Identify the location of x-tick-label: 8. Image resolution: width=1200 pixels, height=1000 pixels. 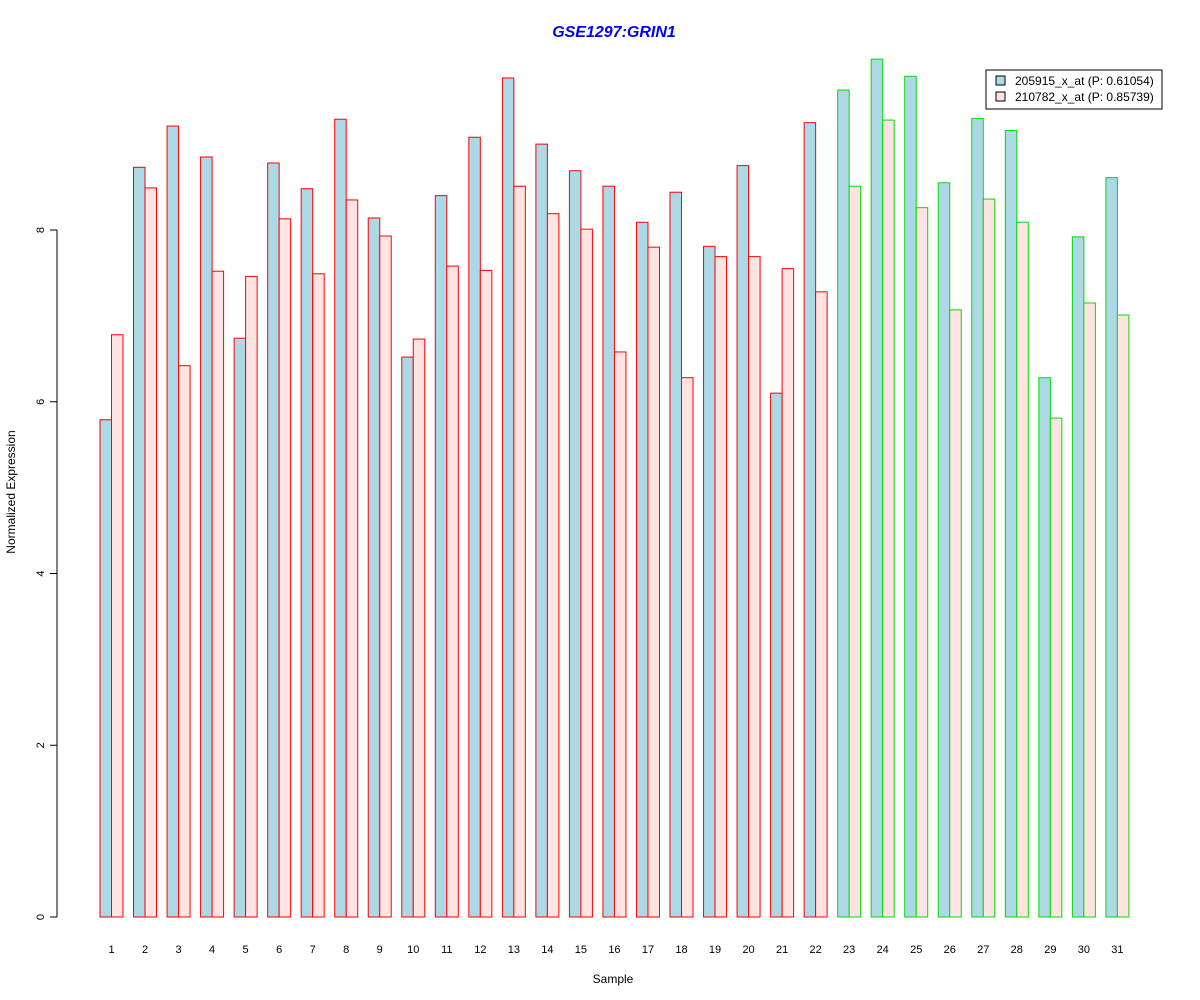
(346, 950).